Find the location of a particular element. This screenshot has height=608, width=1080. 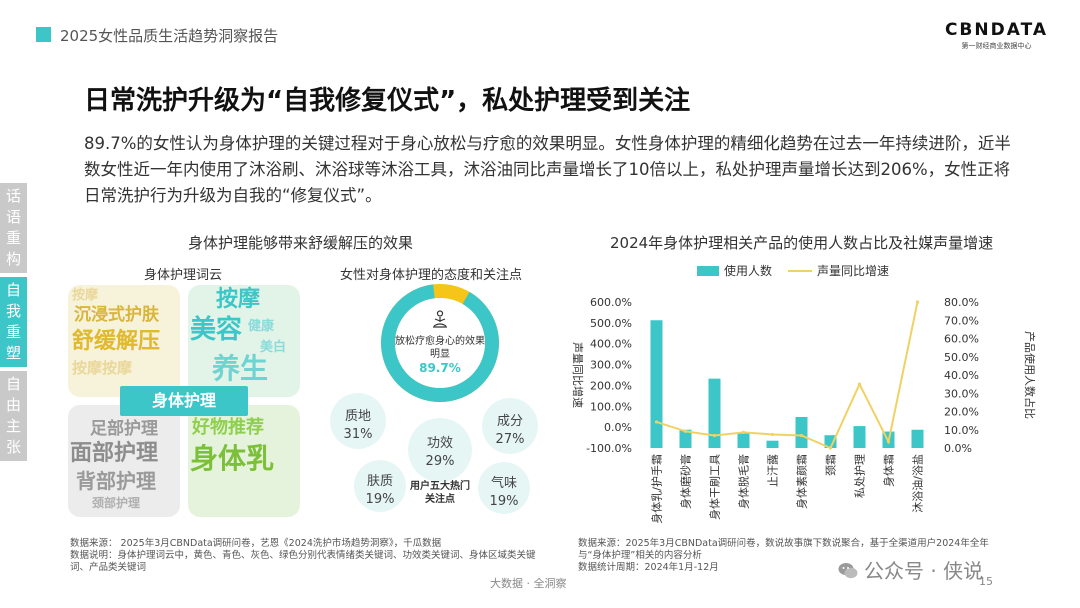

word-cloud-title: 身体护理词云 is located at coordinates (183, 275).